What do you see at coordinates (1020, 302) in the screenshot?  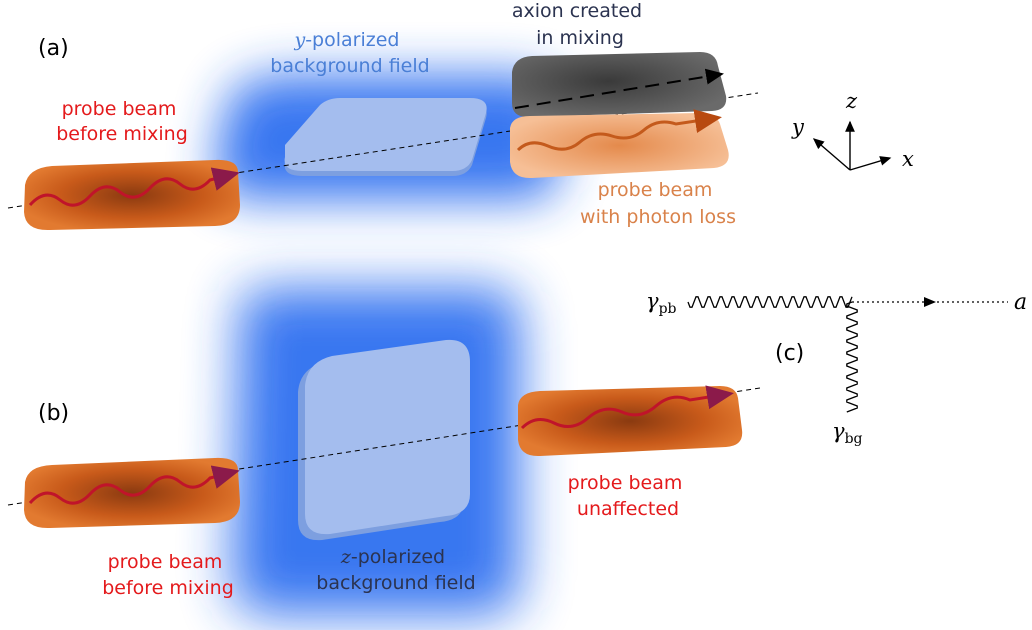 I see `axion-a-label: a` at bounding box center [1020, 302].